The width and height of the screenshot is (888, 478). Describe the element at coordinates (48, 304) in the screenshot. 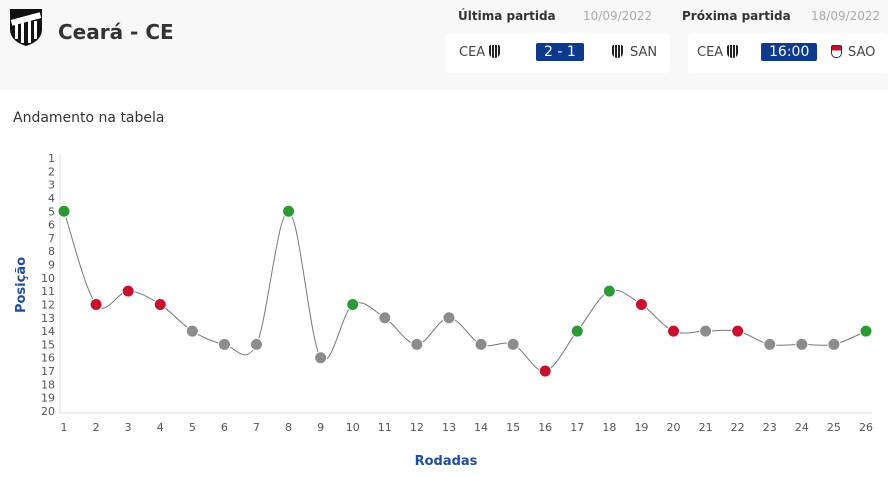

I see `y-tick-label: 12` at that location.